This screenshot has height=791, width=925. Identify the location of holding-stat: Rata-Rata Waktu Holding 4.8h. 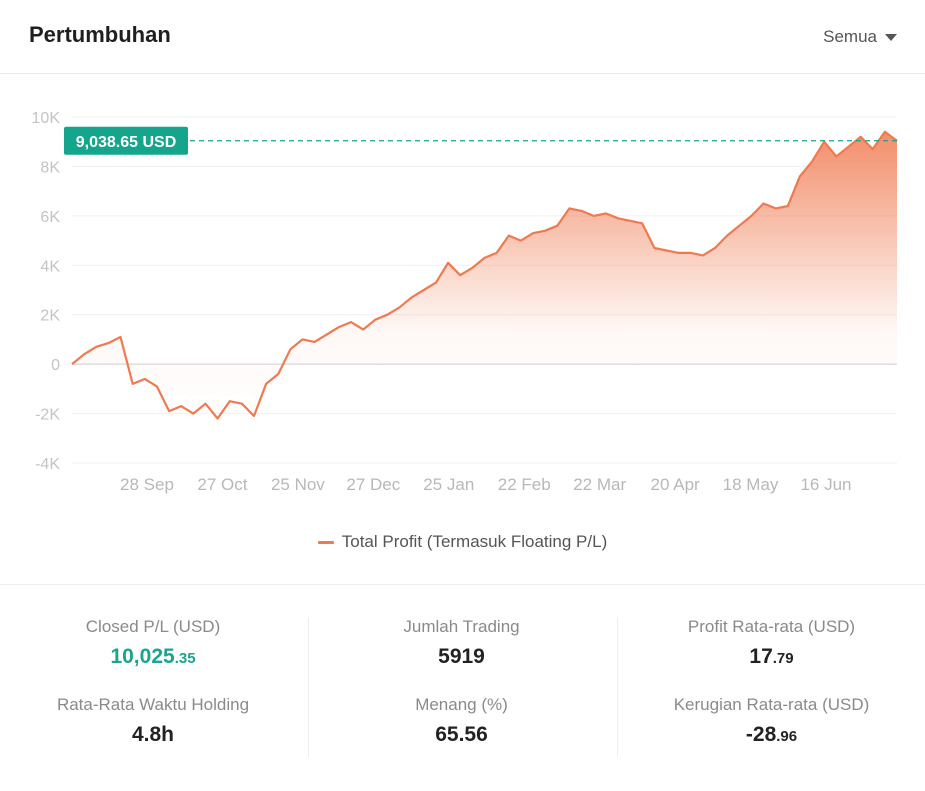
(153, 734).